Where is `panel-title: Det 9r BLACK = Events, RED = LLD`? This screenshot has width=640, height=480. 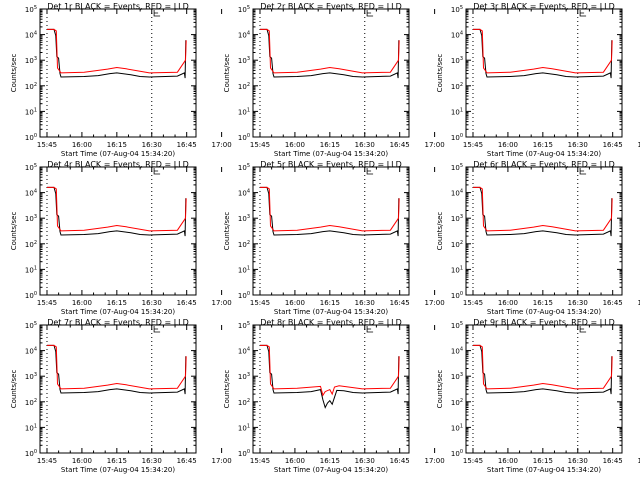
panel-title: Det 9r BLACK = Events, RED = LLD is located at coordinates (544, 322).